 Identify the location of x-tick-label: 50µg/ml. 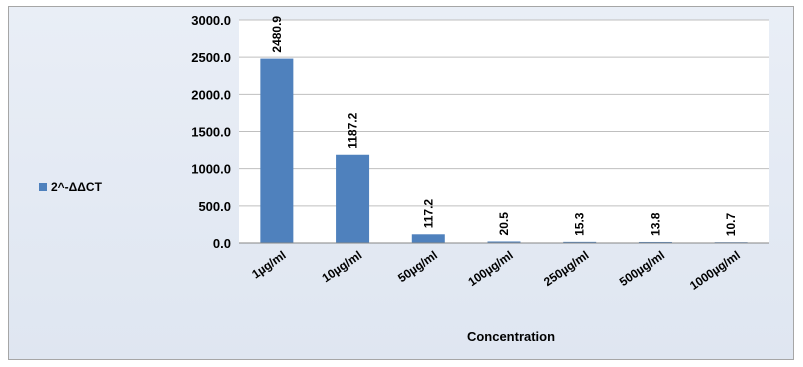
(417, 266).